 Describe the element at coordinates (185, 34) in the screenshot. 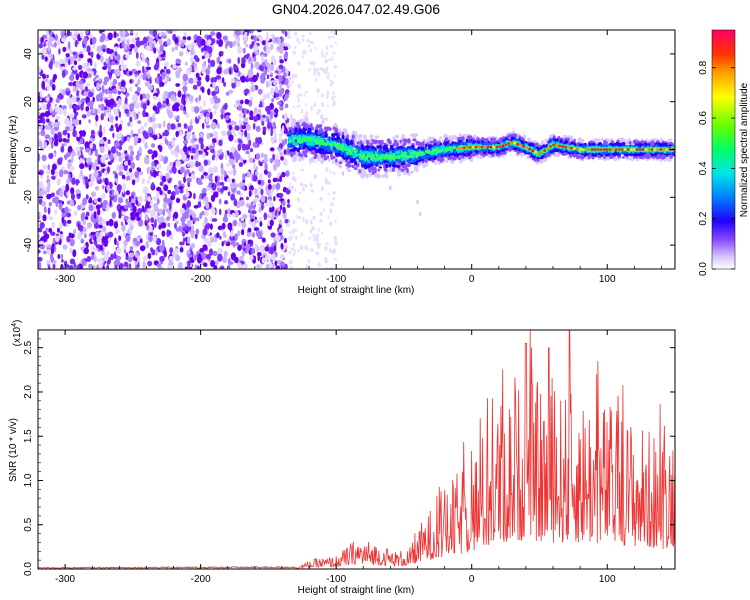

I see `noise-speckle-2072` at that location.